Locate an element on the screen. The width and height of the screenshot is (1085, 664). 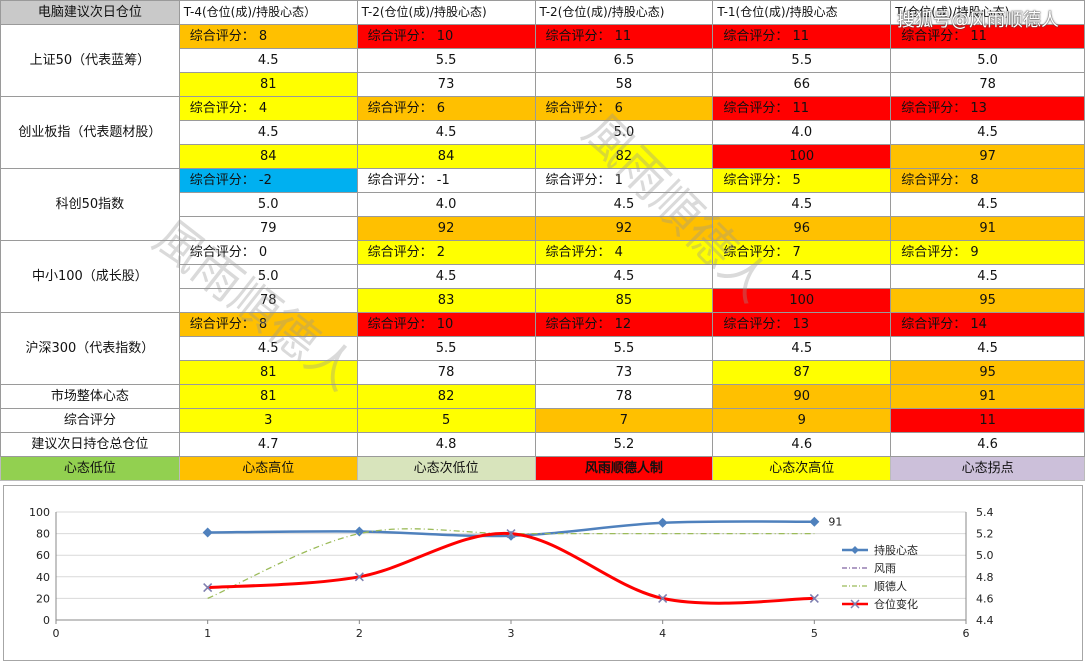
mood-cell: 95 is located at coordinates (987, 300).